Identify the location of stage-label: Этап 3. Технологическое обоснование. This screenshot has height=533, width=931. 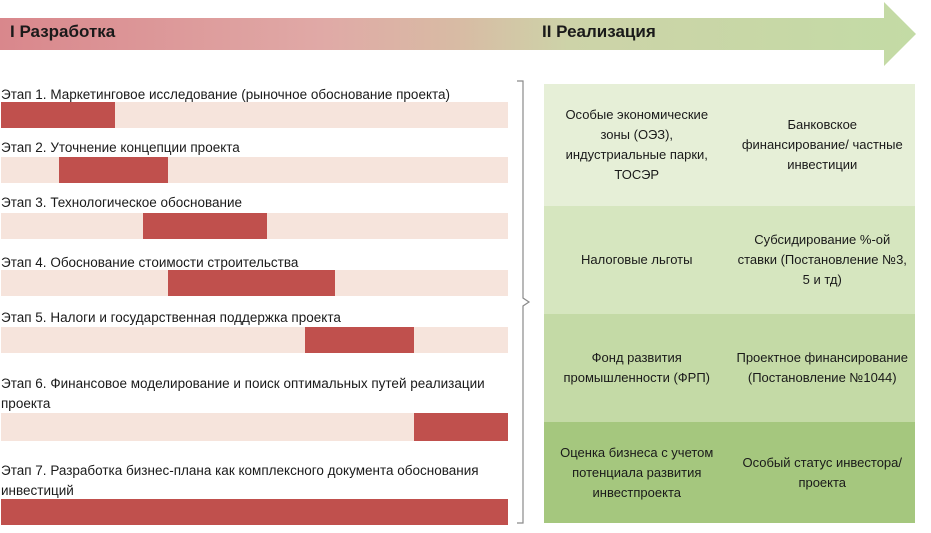
(122, 202).